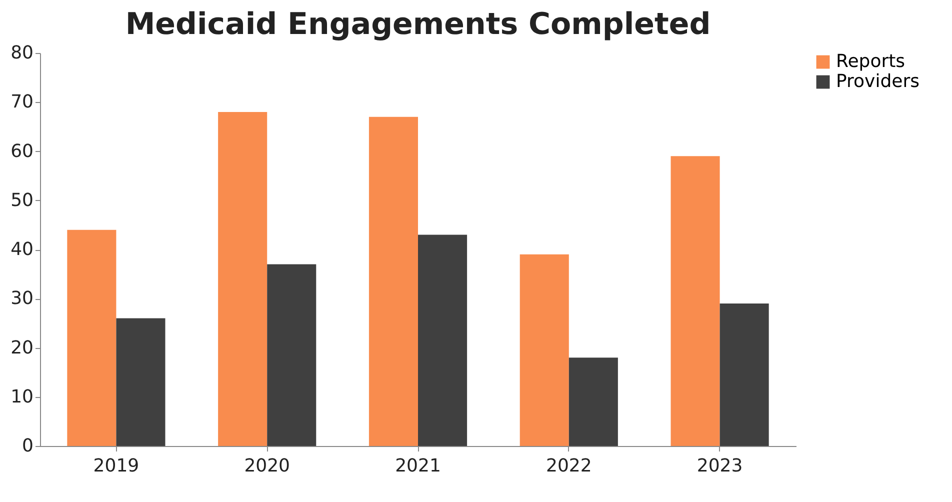 The height and width of the screenshot is (502, 952). I want to click on x-tick-label: 2020, so click(267, 466).